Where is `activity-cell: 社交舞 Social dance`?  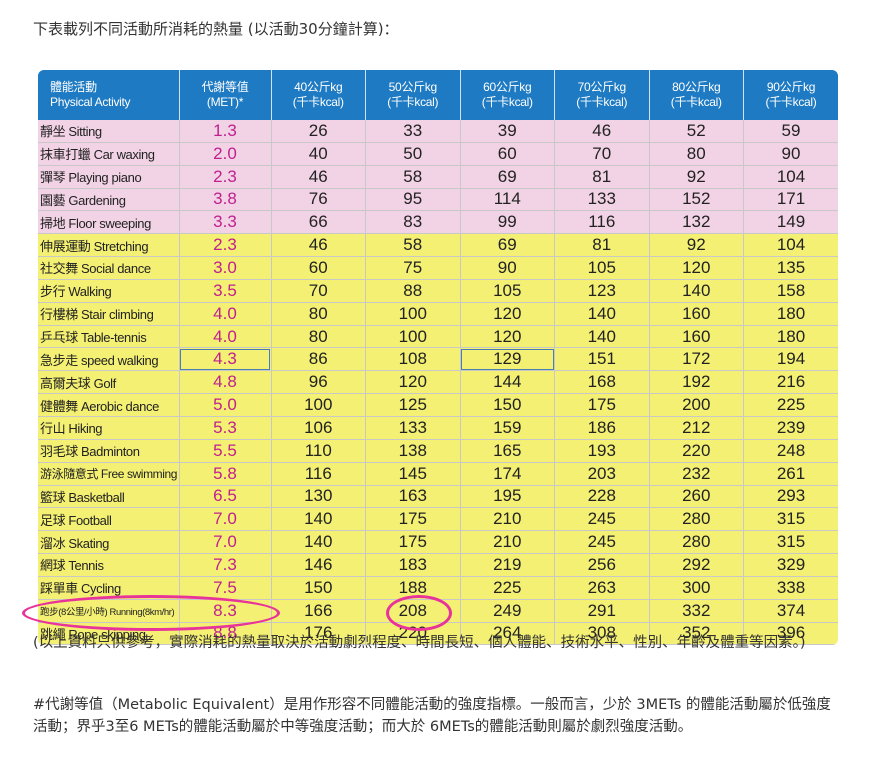
activity-cell: 社交舞 Social dance is located at coordinates (109, 268).